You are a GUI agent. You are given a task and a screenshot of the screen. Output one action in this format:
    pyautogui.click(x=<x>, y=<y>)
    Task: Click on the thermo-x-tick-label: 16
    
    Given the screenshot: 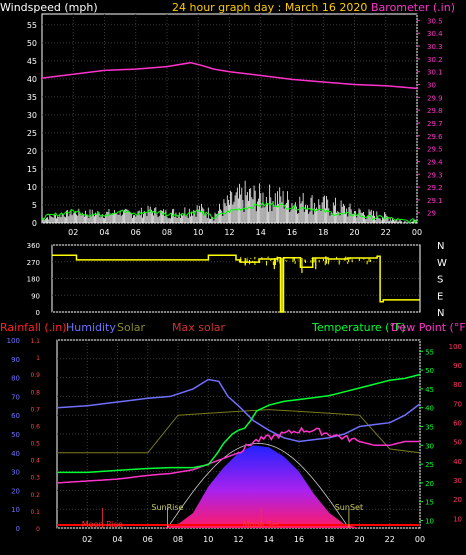 What is the action you would take?
    pyautogui.click(x=299, y=539)
    